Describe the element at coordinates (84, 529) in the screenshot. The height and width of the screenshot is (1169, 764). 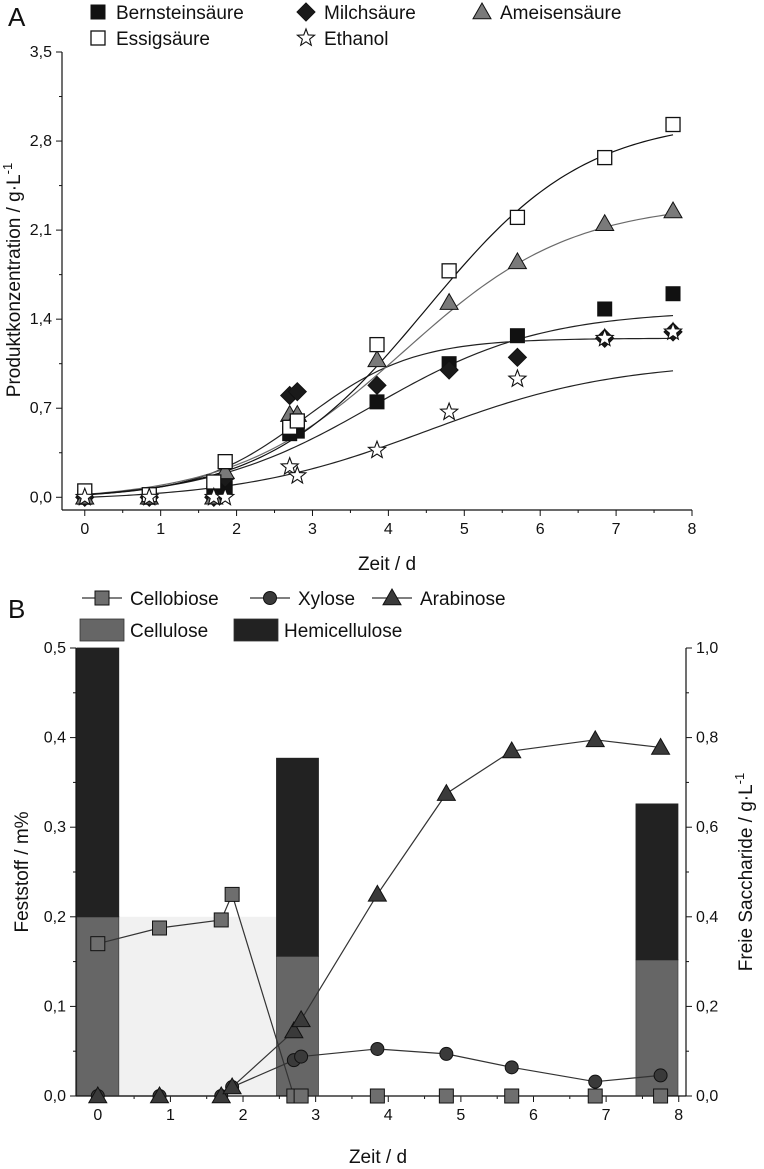
I see `panel-a-x-tick-label: 0` at that location.